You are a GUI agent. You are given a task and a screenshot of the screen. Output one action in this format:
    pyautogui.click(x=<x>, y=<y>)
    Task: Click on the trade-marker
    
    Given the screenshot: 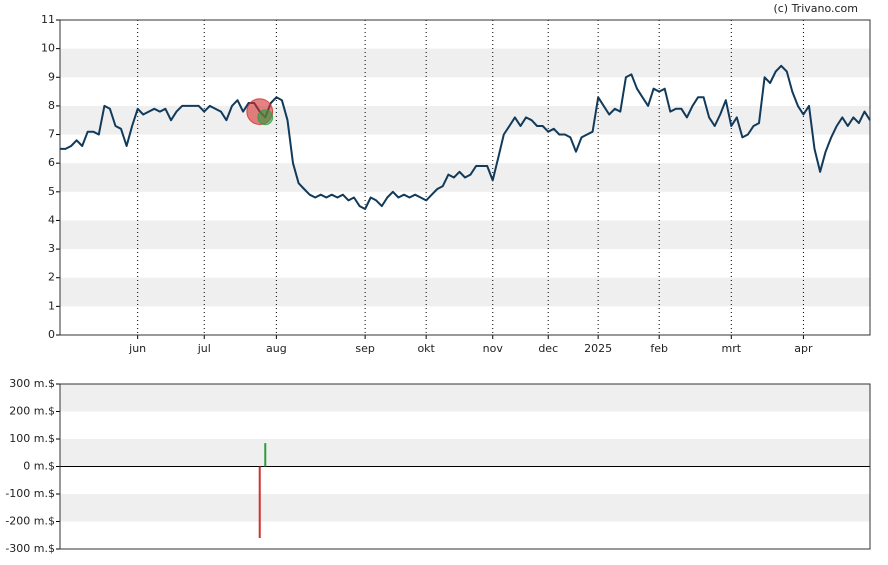 What is the action you would take?
    pyautogui.click(x=265, y=117)
    